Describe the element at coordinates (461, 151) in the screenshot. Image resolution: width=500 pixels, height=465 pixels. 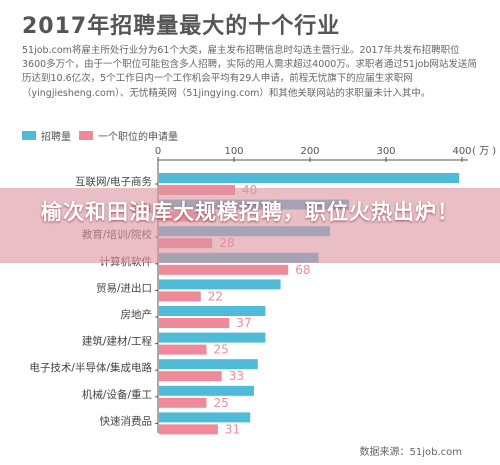
I see `x-tick-label: 400` at that location.